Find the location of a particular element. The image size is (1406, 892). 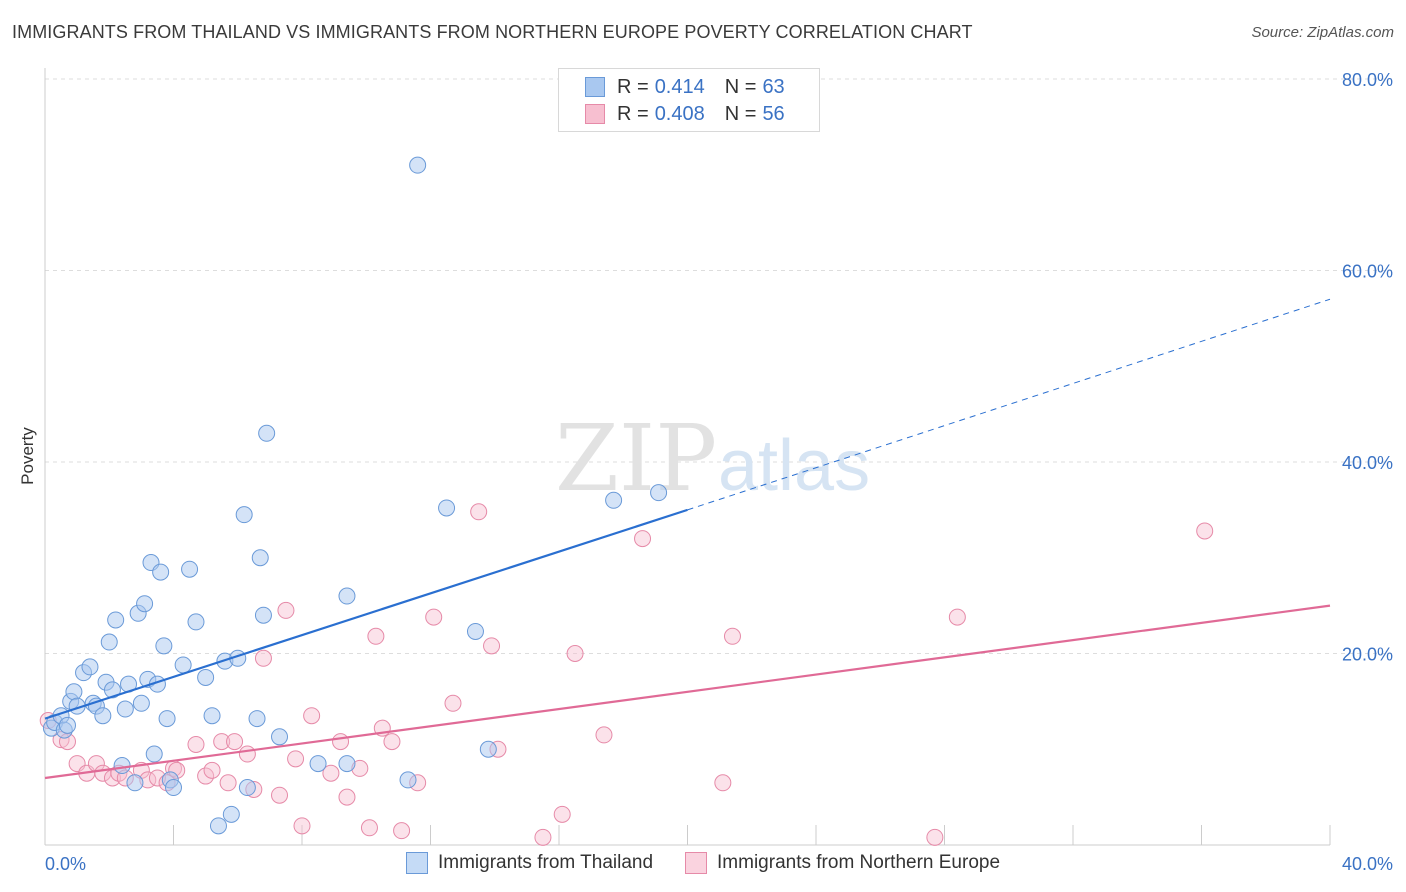

source-label: Source: ZipAtlas.com is located at coordinates (1322, 32).